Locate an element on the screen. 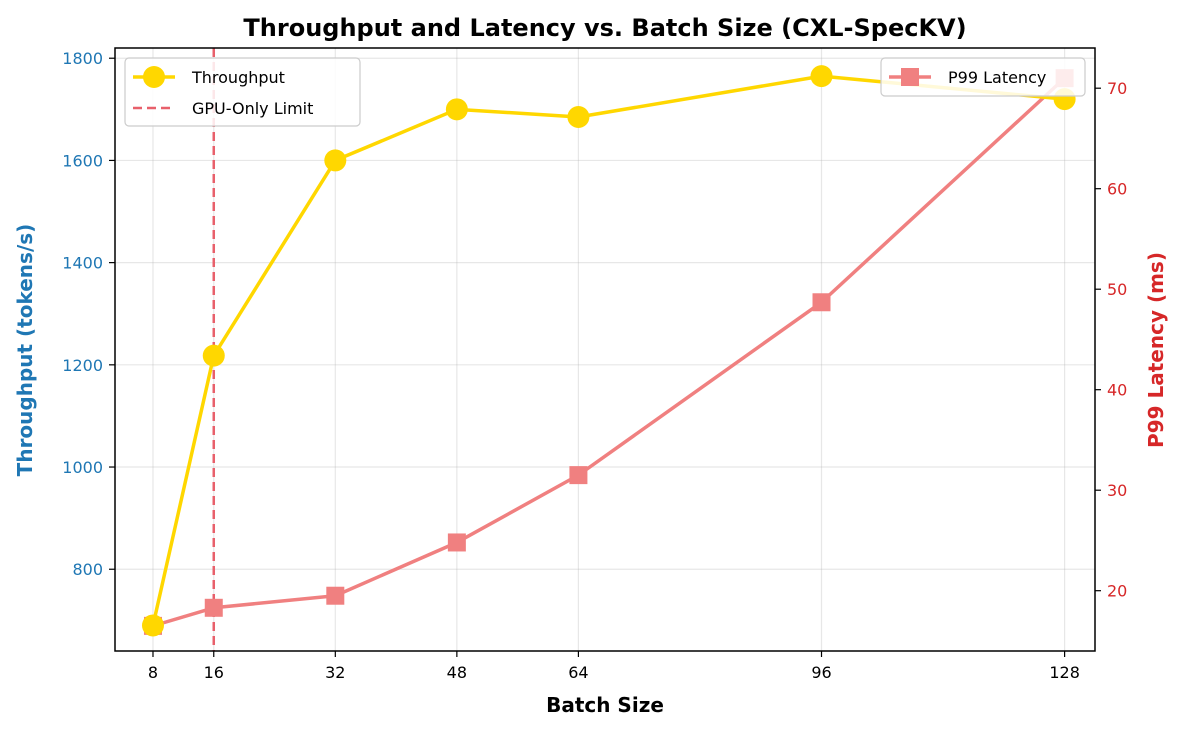 Image resolution: width=1184 pixels, height=733 pixels. y-left-tick-label: 1400 is located at coordinates (82, 263).